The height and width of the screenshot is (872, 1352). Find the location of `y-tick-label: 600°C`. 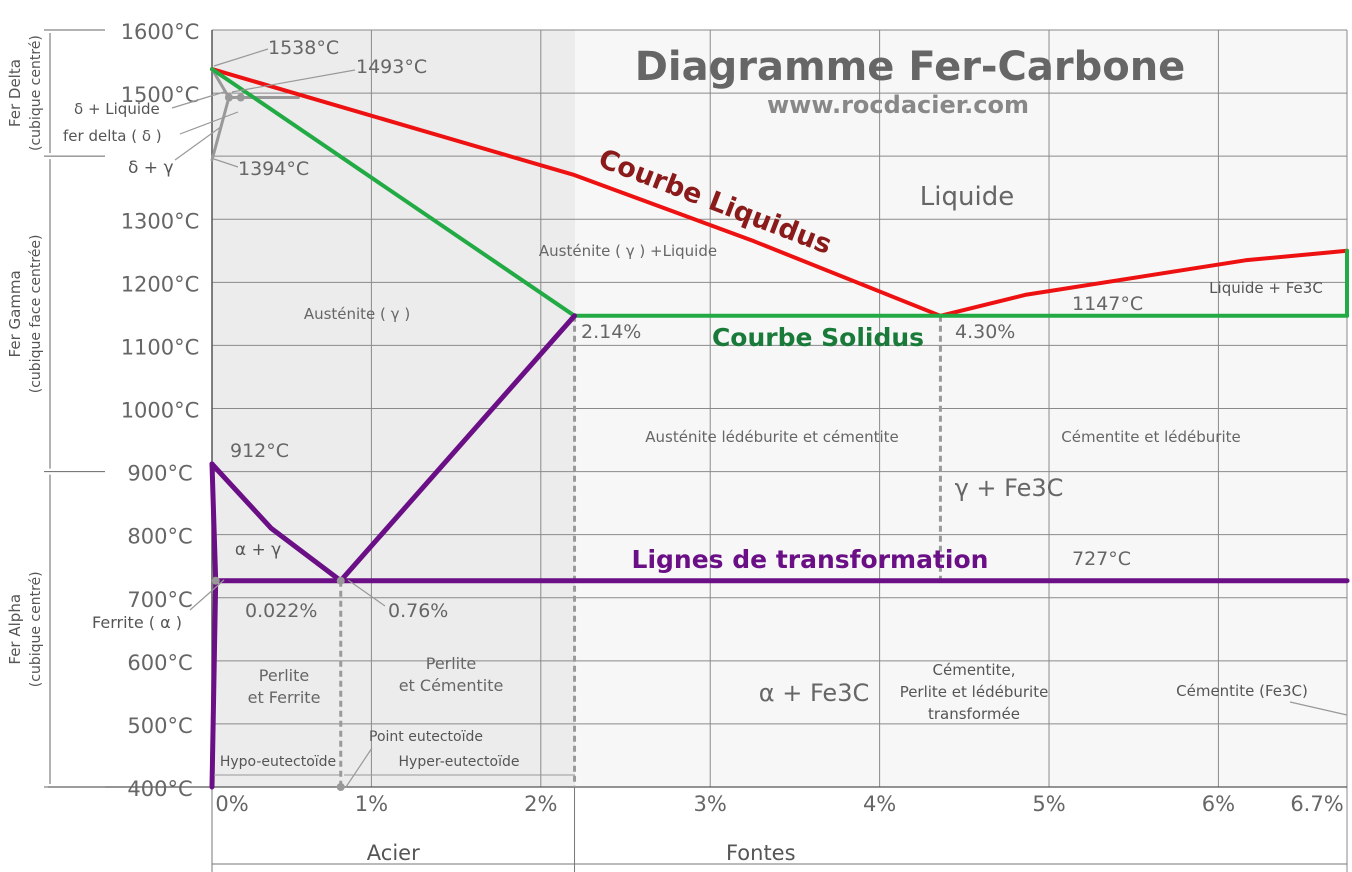

y-tick-label: 600°C is located at coordinates (159, 663).